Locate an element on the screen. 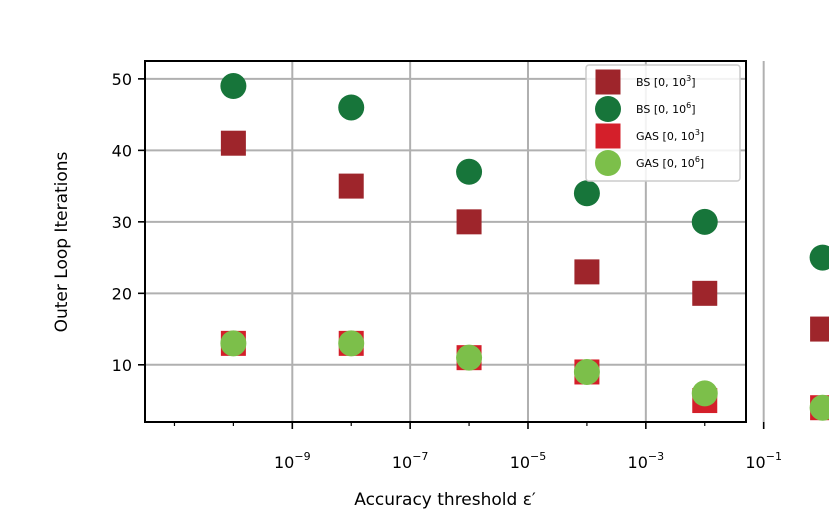 The width and height of the screenshot is (829, 512). y-tick-label: 30 is located at coordinates (122, 222).